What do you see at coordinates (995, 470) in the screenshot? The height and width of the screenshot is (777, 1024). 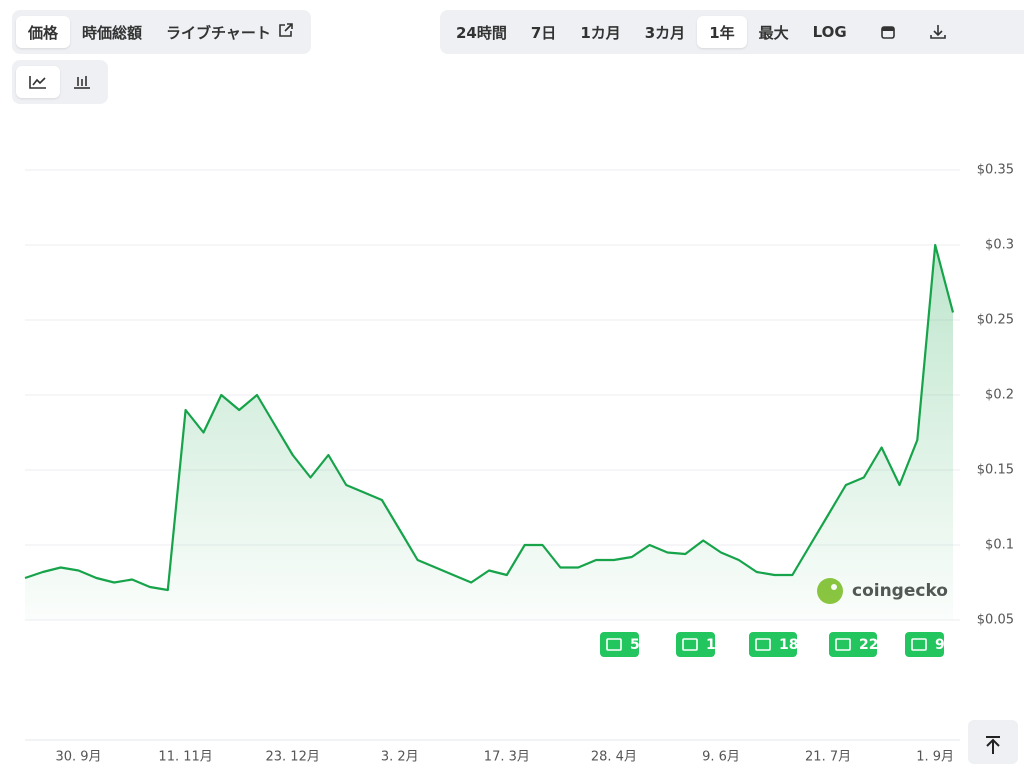 I see `y-tick-label: $0.15` at bounding box center [995, 470].